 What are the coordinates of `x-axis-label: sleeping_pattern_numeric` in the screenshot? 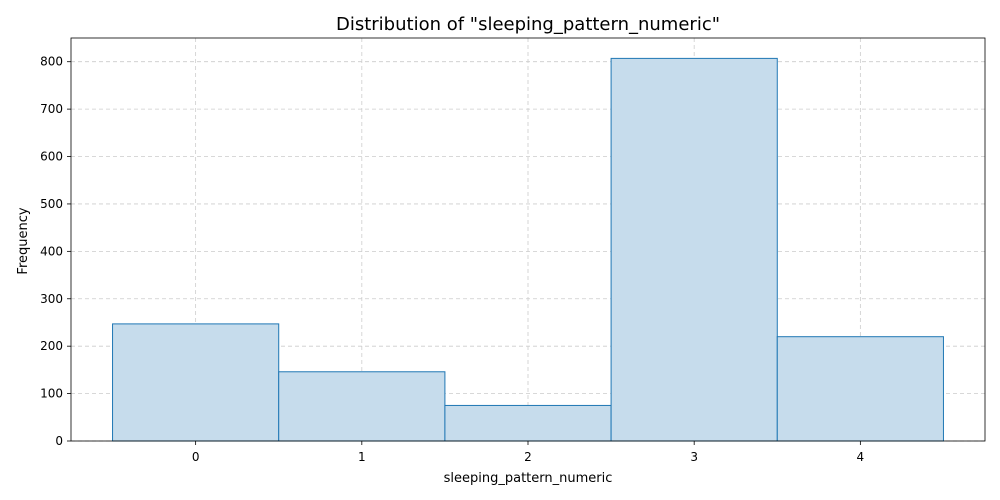 It's located at (528, 478).